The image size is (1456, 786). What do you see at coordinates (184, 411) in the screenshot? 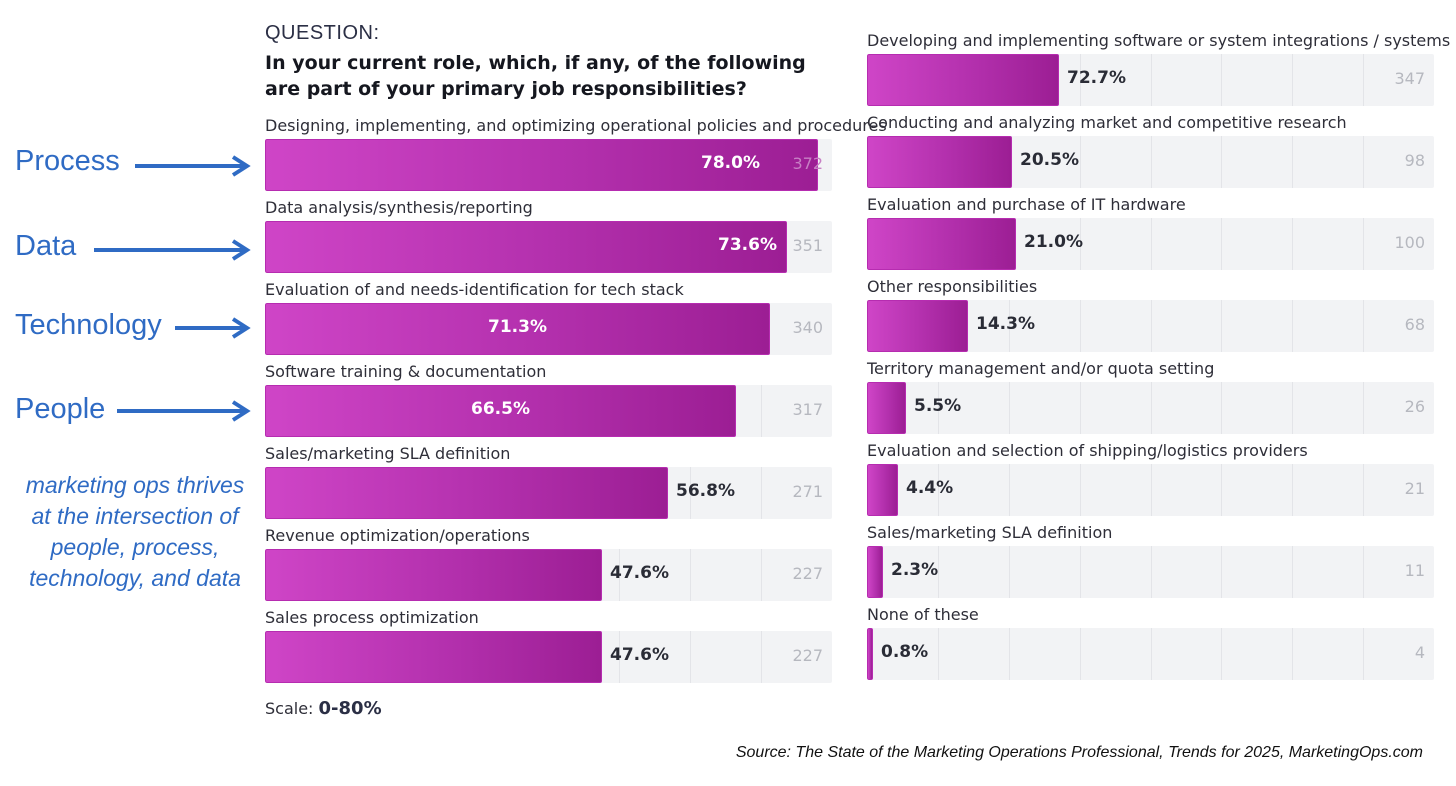
I see `arrow-people-icon` at bounding box center [184, 411].